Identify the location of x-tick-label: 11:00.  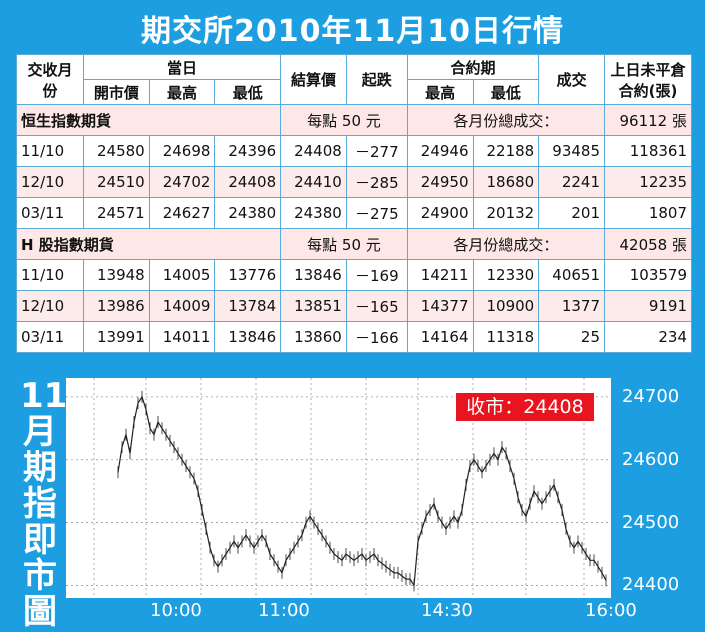
(284, 610).